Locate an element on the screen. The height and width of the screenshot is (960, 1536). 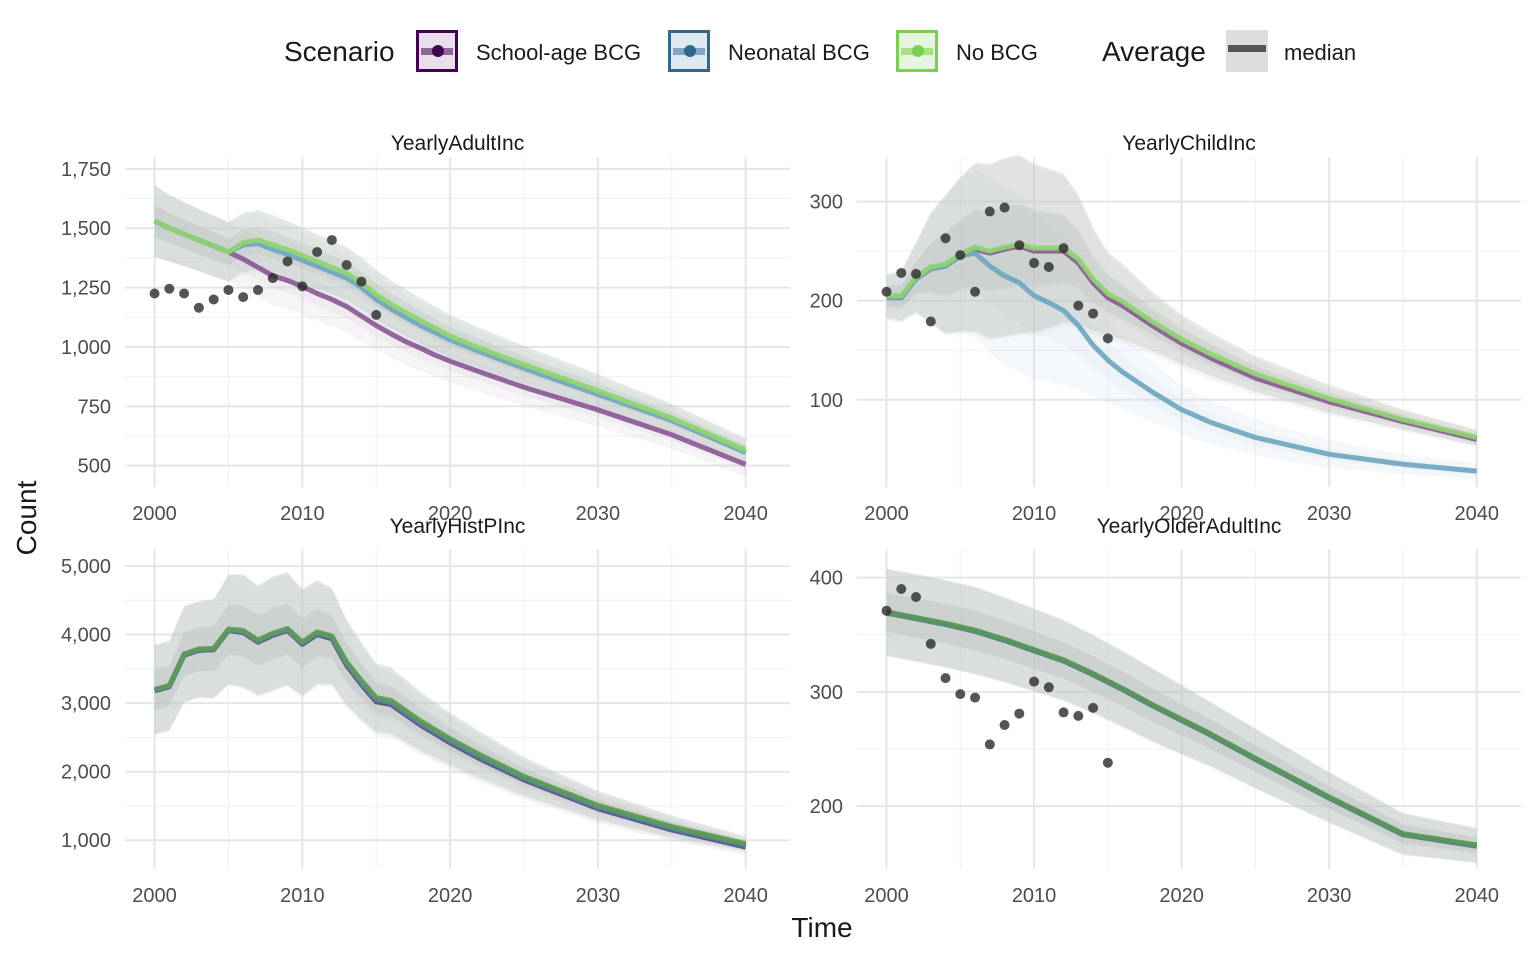
legend-key-no-bcg is located at coordinates (917, 51).